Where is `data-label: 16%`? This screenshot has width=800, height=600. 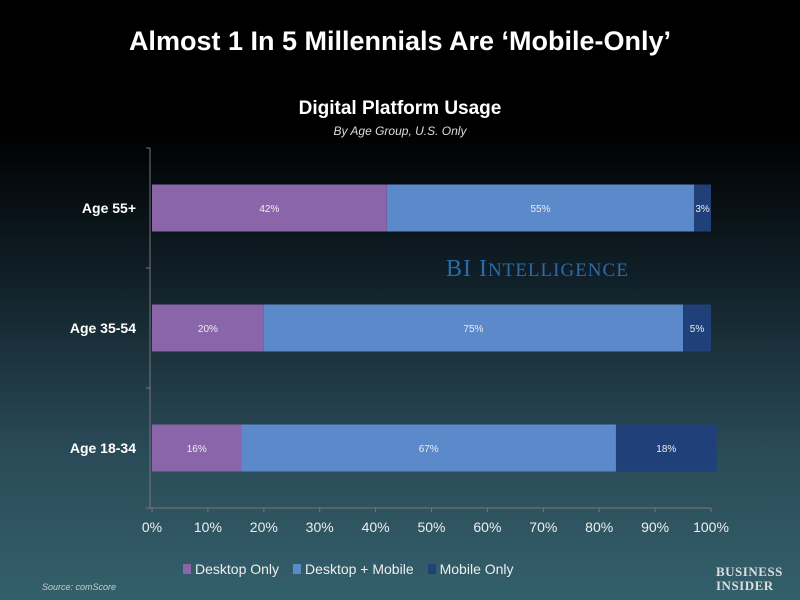 data-label: 16% is located at coordinates (197, 449).